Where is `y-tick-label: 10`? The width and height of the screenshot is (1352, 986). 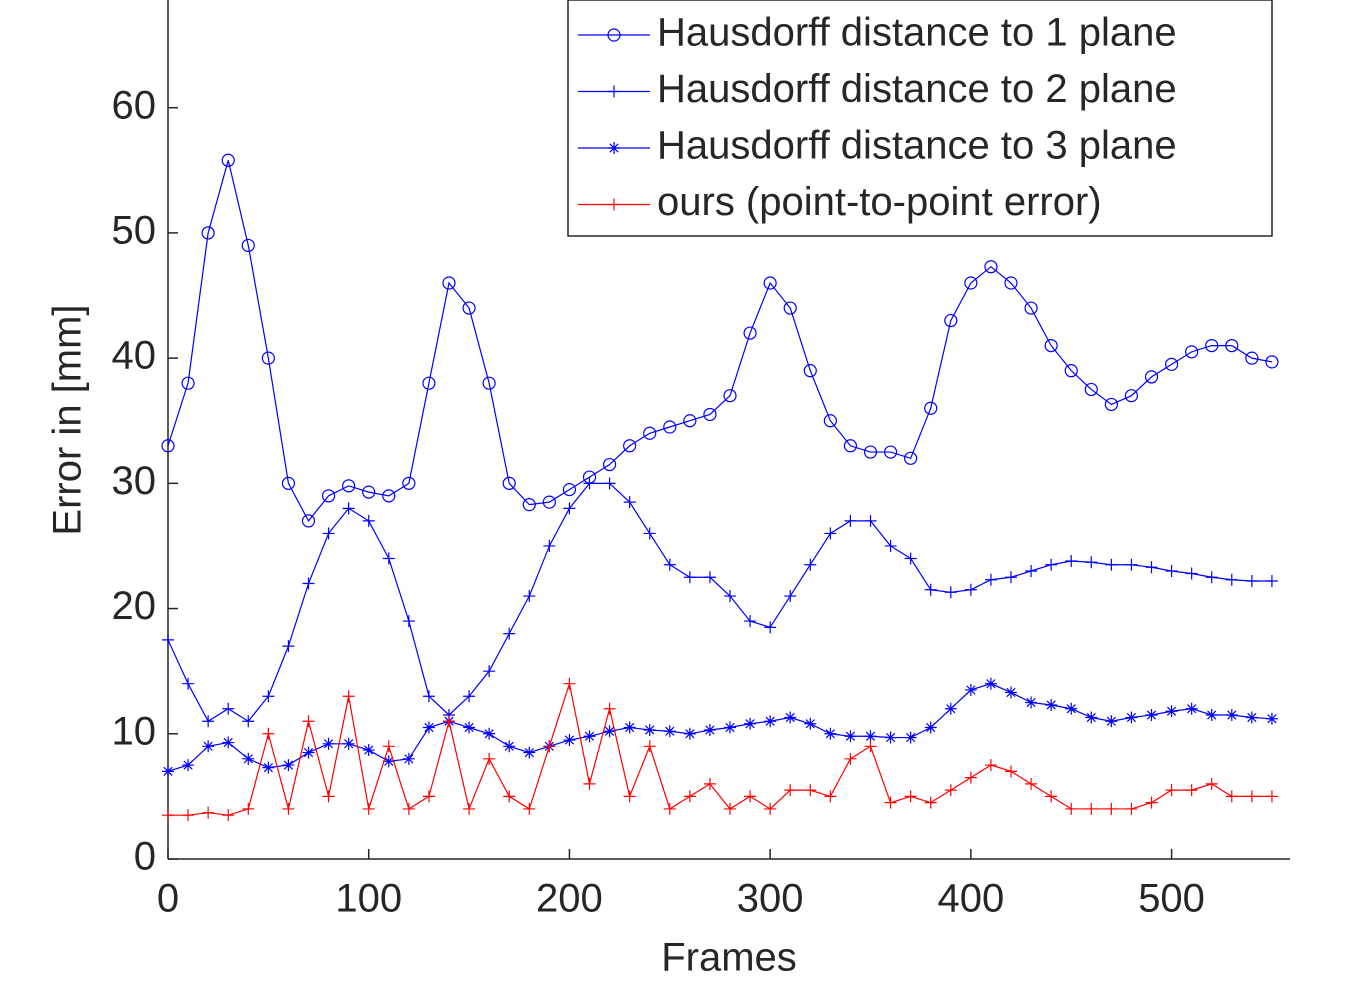
y-tick-label: 10 is located at coordinates (134, 731).